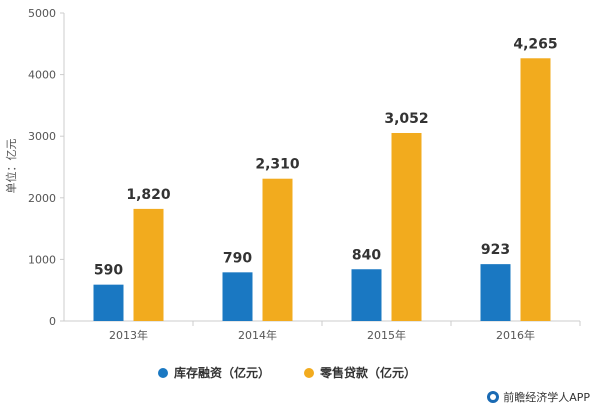 This screenshot has width=600, height=407. Describe the element at coordinates (42, 75) in the screenshot. I see `y-tick-label: 4000` at that location.